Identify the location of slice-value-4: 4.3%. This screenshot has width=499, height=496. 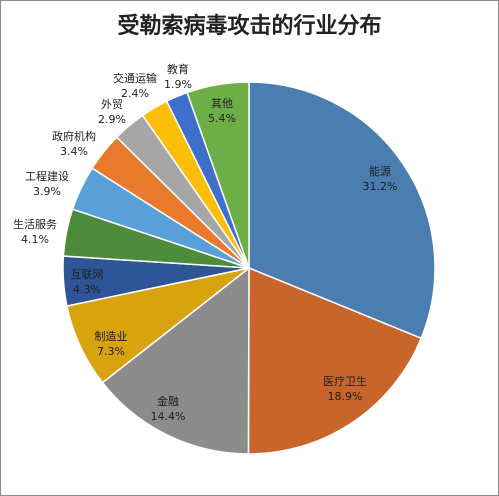
(87, 289).